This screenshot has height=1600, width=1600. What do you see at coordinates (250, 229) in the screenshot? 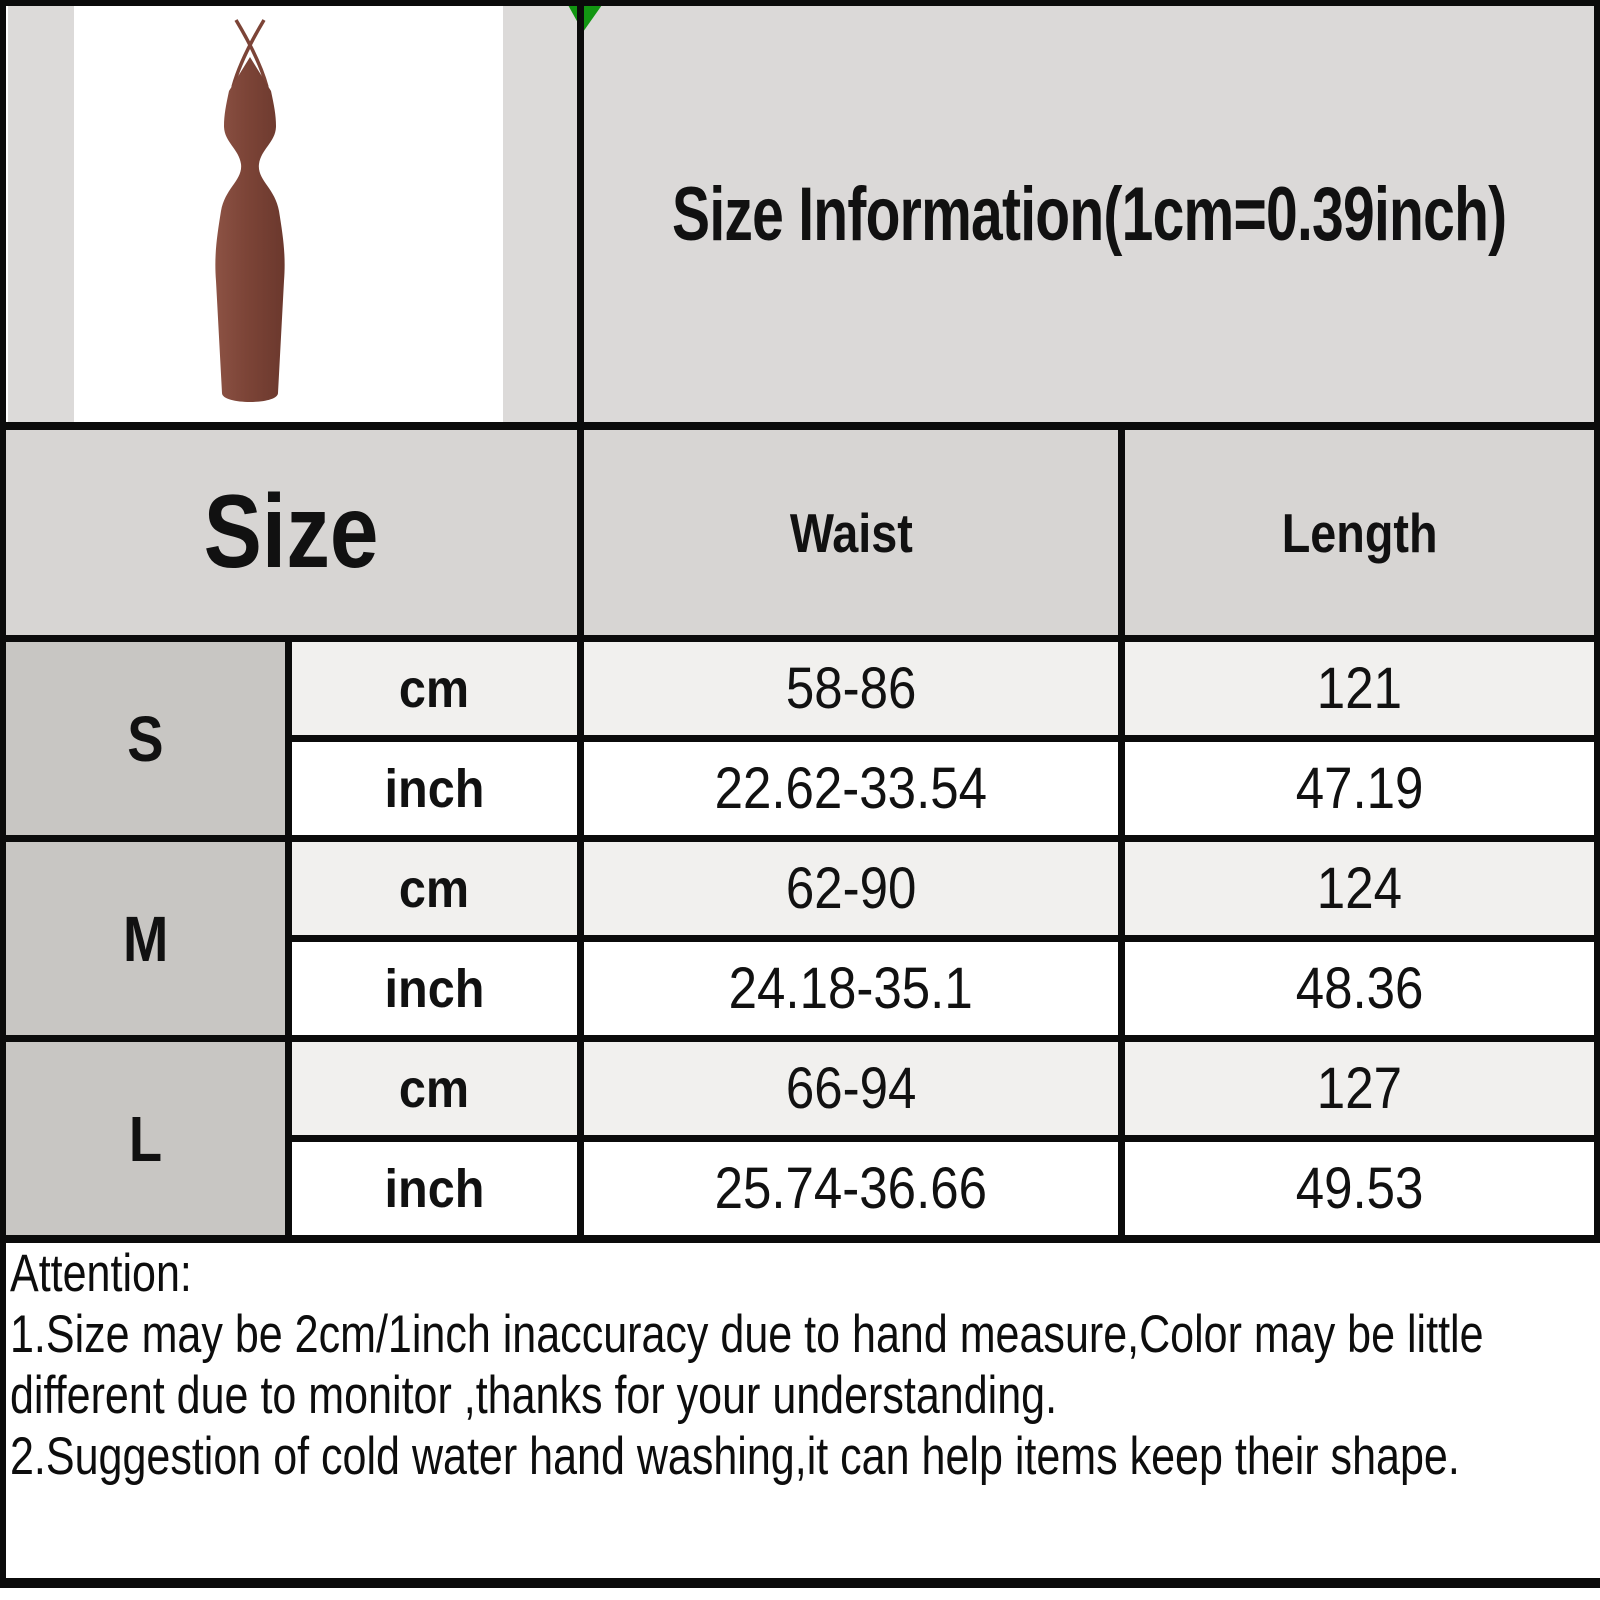
I see `dress-body` at bounding box center [250, 229].